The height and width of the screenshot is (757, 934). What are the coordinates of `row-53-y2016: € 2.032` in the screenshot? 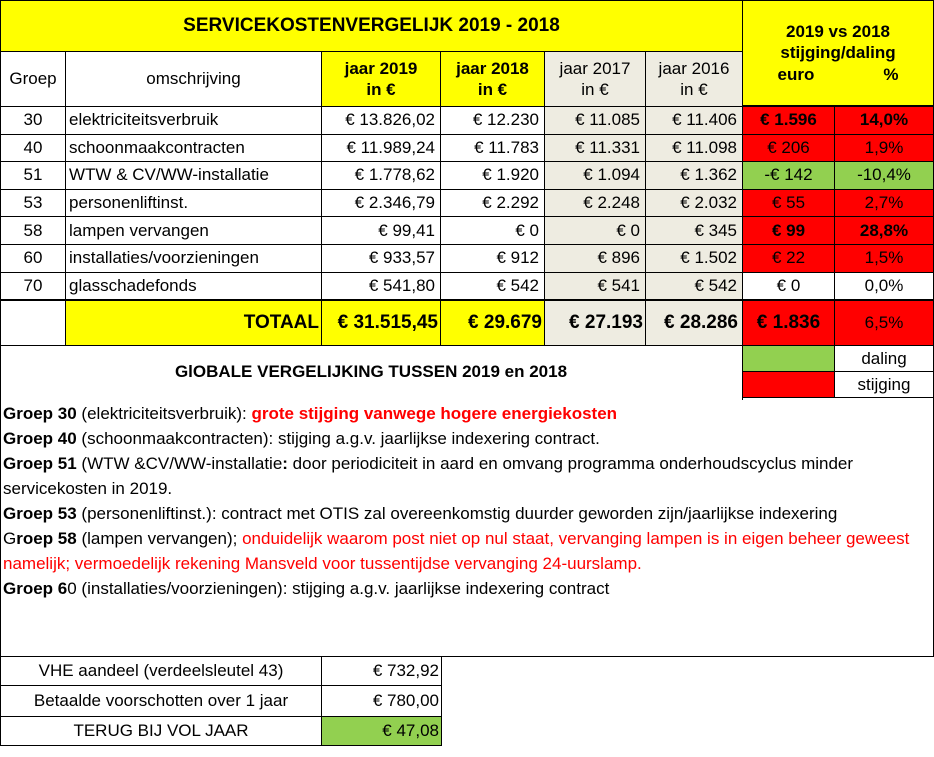 It's located at (694, 203).